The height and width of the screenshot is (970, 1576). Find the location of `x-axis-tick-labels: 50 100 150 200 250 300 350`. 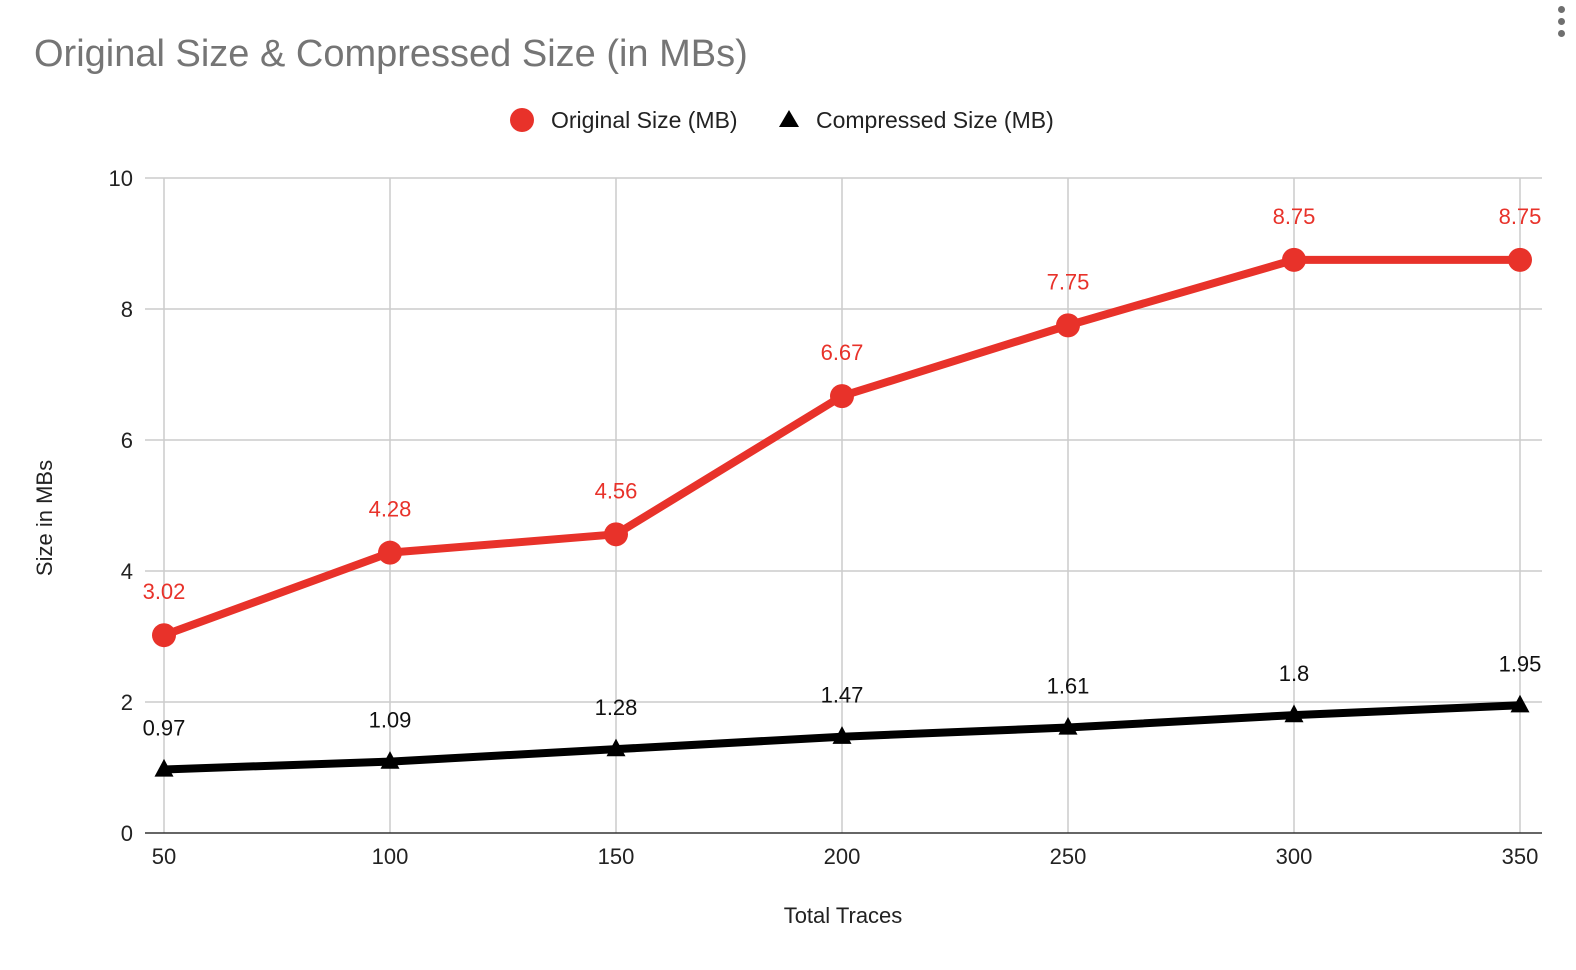

x-axis-tick-labels: 50 100 150 200 250 300 350 is located at coordinates (845, 856).